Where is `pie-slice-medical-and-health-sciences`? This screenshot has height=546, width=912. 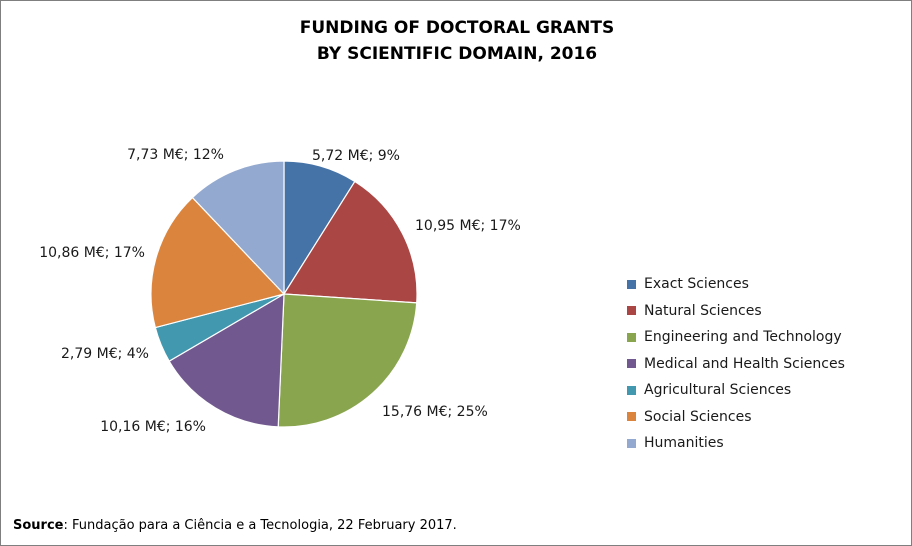 pie-slice-medical-and-health-sciences is located at coordinates (226, 360).